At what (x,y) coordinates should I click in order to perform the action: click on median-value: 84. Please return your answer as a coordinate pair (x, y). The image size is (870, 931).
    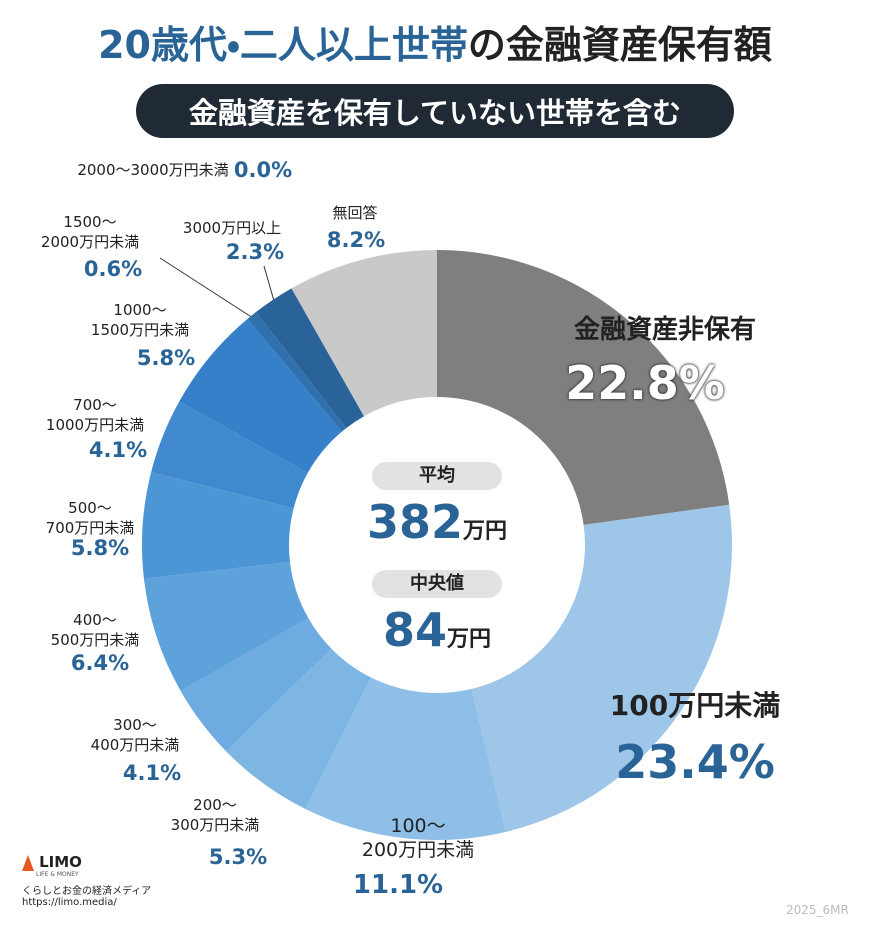
    Looking at the image, I should click on (414, 630).